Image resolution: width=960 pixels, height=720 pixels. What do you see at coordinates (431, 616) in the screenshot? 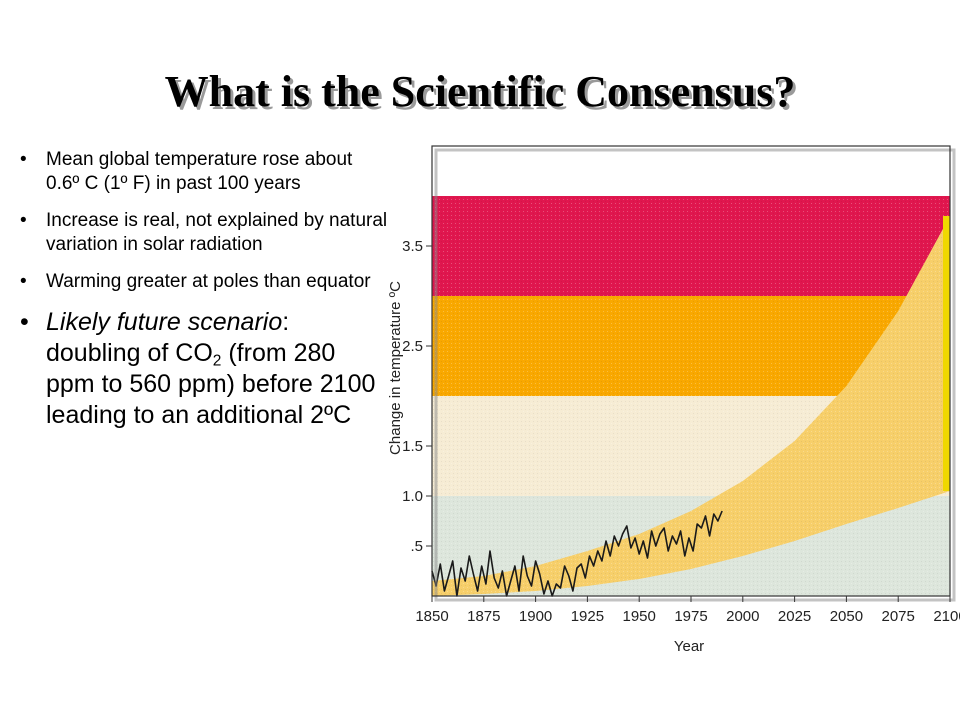
I see `x-tick-label: 1850` at bounding box center [431, 616].